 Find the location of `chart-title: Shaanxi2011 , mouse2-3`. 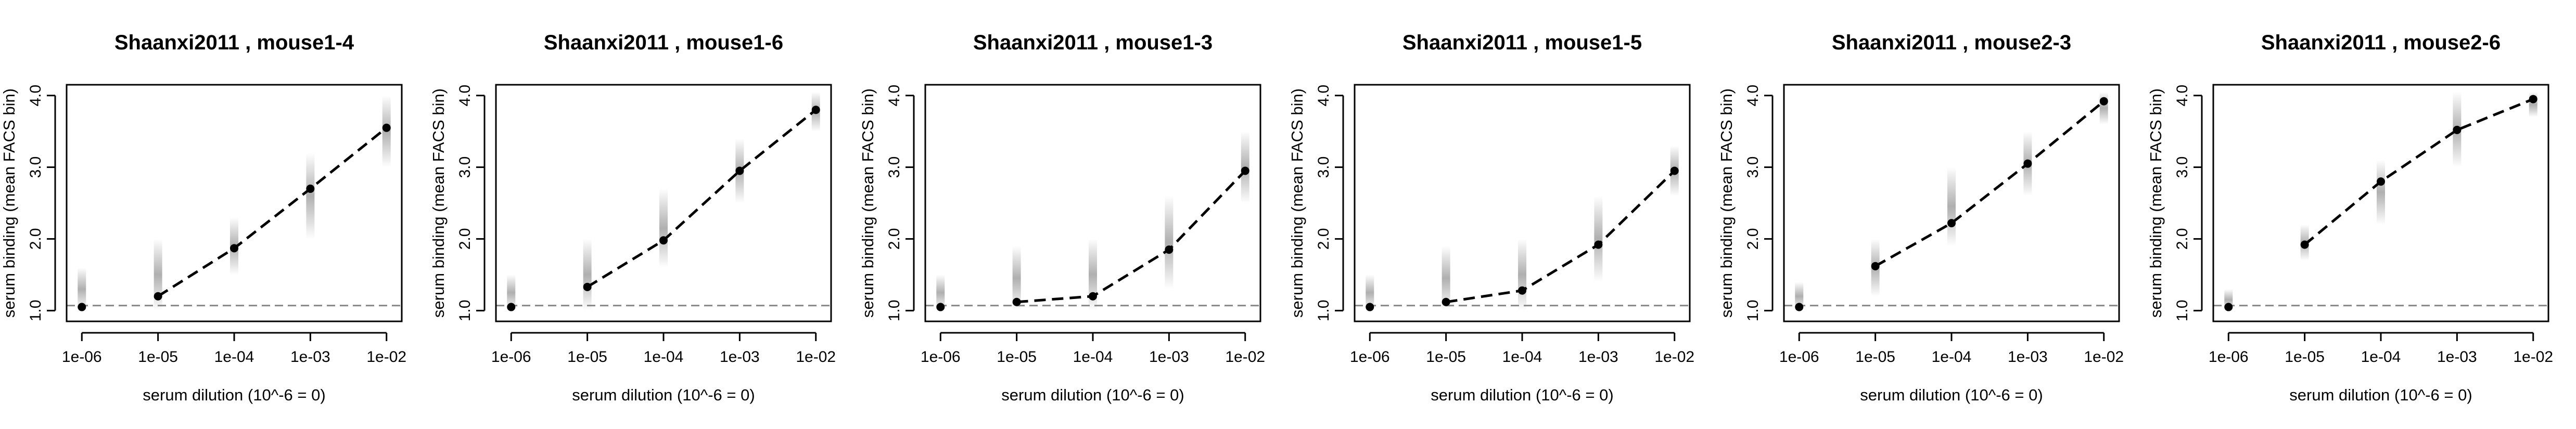

chart-title: Shaanxi2011 , mouse2-3 is located at coordinates (1951, 42).